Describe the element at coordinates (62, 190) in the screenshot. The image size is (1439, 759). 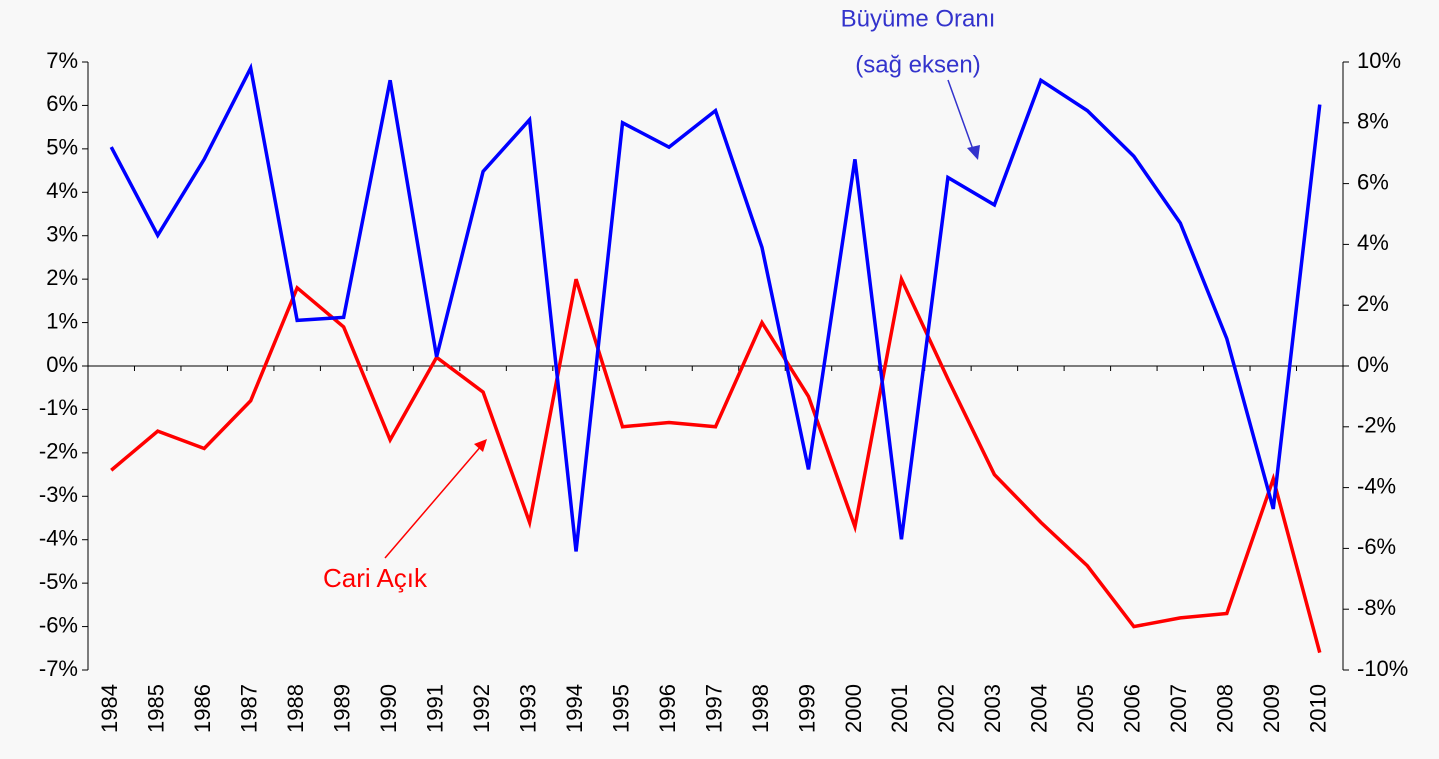
I see `y-tick-label: 4%` at that location.